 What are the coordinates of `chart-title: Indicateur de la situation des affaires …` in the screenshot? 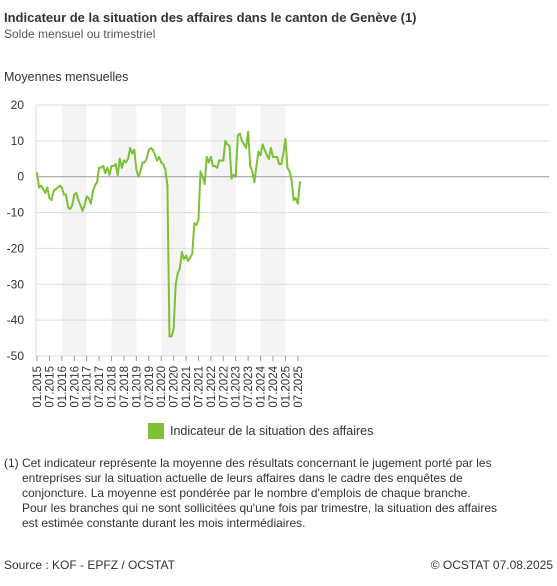 It's located at (210, 17).